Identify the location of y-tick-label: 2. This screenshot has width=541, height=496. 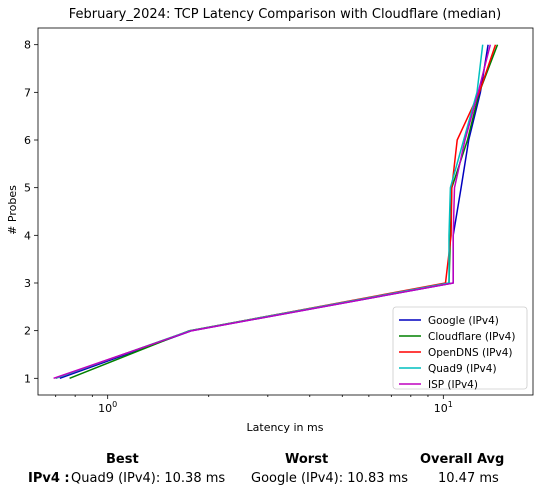
(27, 331).